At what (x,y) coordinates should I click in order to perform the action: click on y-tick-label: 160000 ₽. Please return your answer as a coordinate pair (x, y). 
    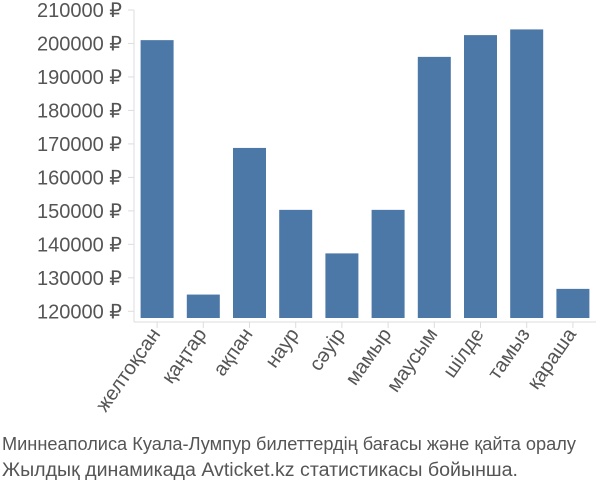
    Looking at the image, I should click on (79, 178).